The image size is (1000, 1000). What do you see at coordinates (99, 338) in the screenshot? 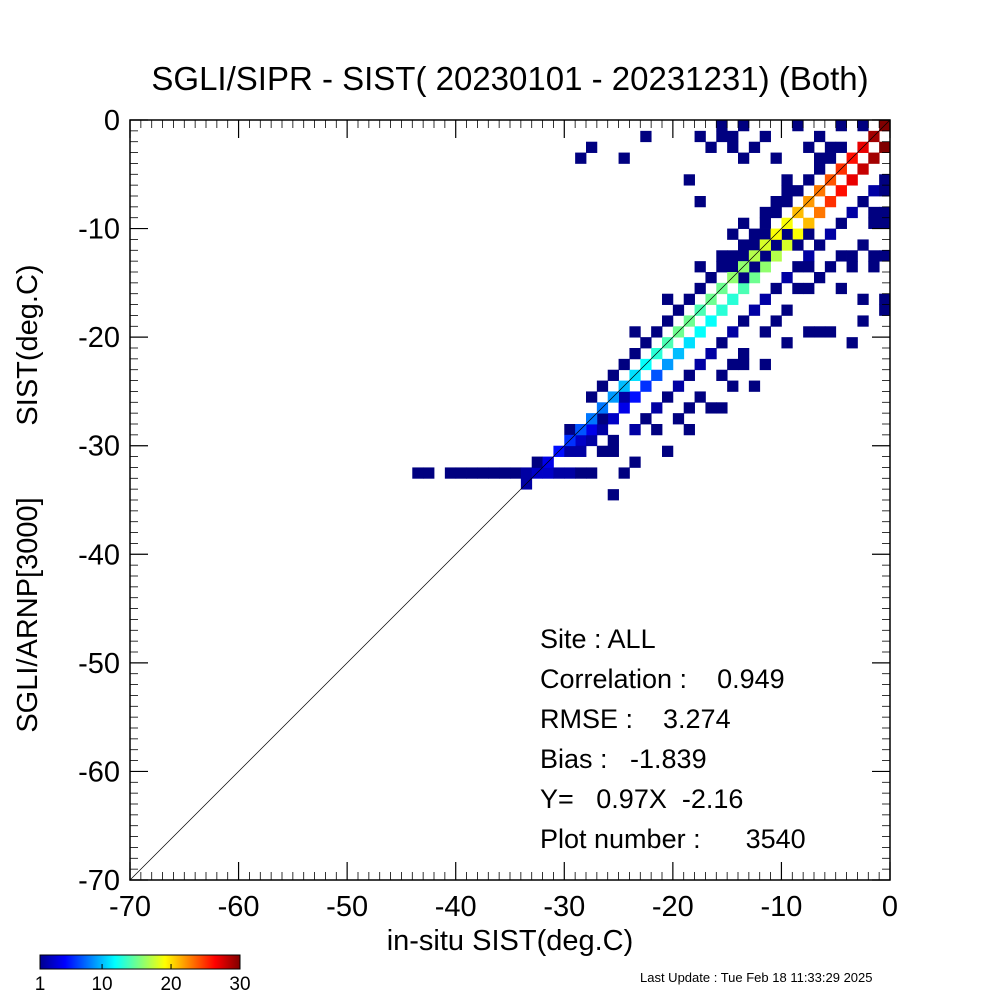
I see `y-tick-label: -20` at bounding box center [99, 338].